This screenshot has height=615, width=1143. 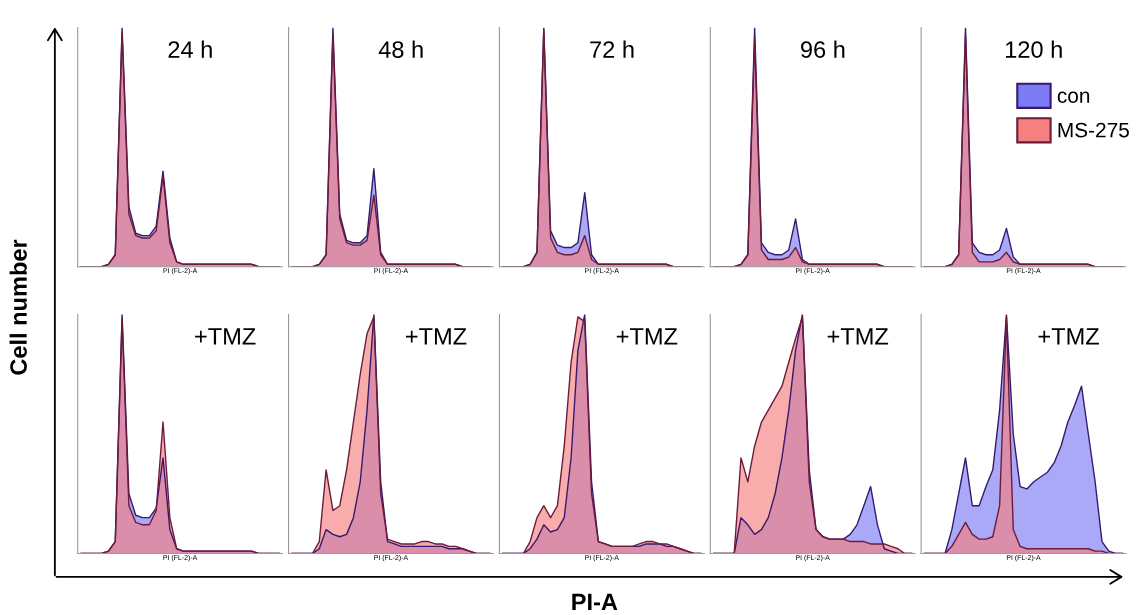 What do you see at coordinates (400, 49) in the screenshot?
I see `chart-title: 48 h` at bounding box center [400, 49].